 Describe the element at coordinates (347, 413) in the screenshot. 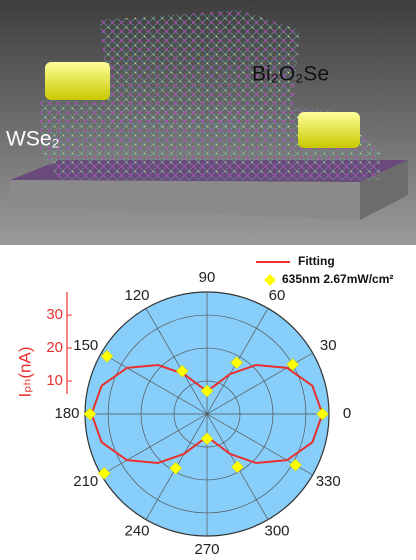

I see `angle-label: 0` at that location.